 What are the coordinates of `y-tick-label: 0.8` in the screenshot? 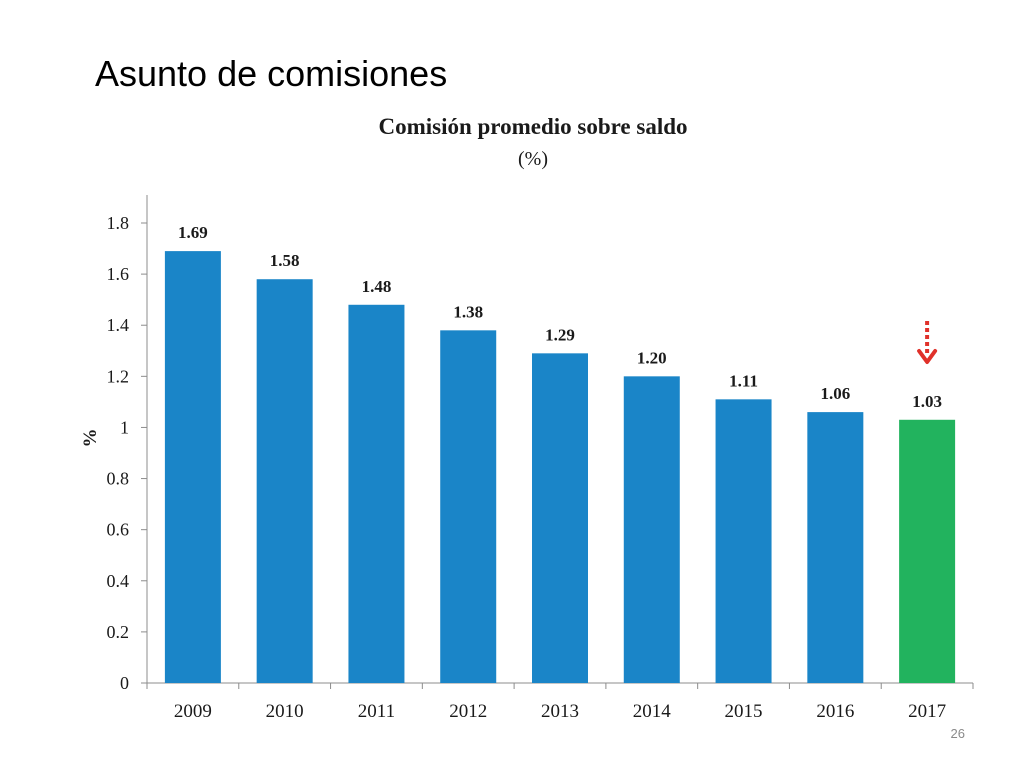 It's located at (118, 479).